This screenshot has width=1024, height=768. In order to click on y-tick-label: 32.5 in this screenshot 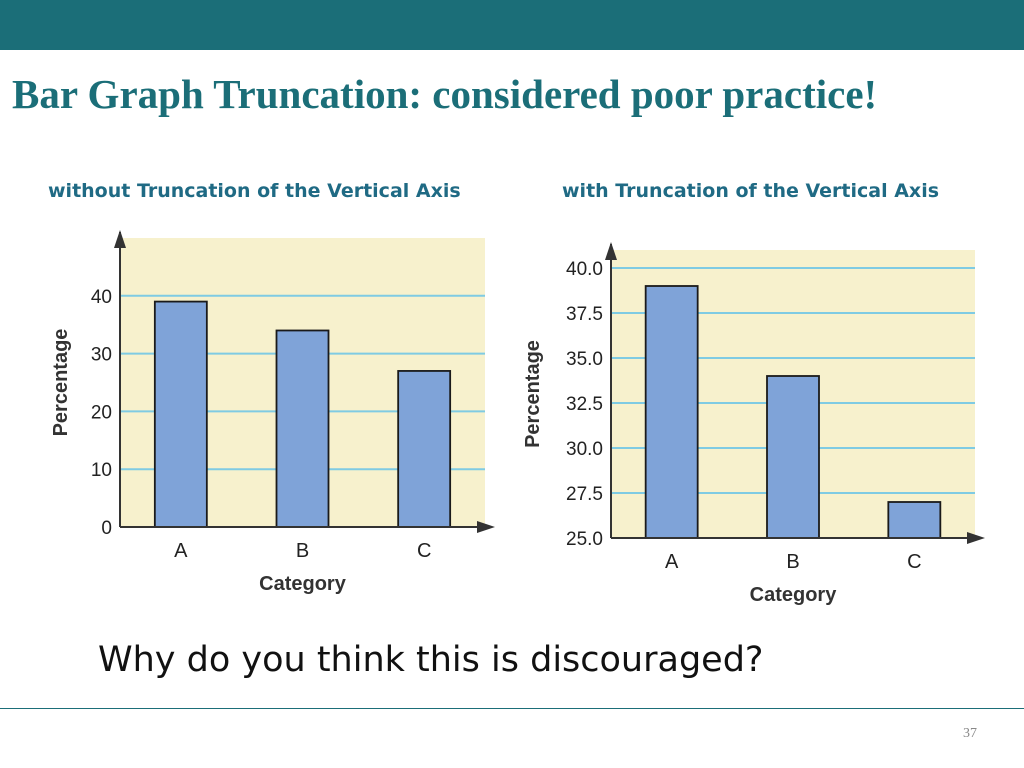, I will do `click(584, 404)`.